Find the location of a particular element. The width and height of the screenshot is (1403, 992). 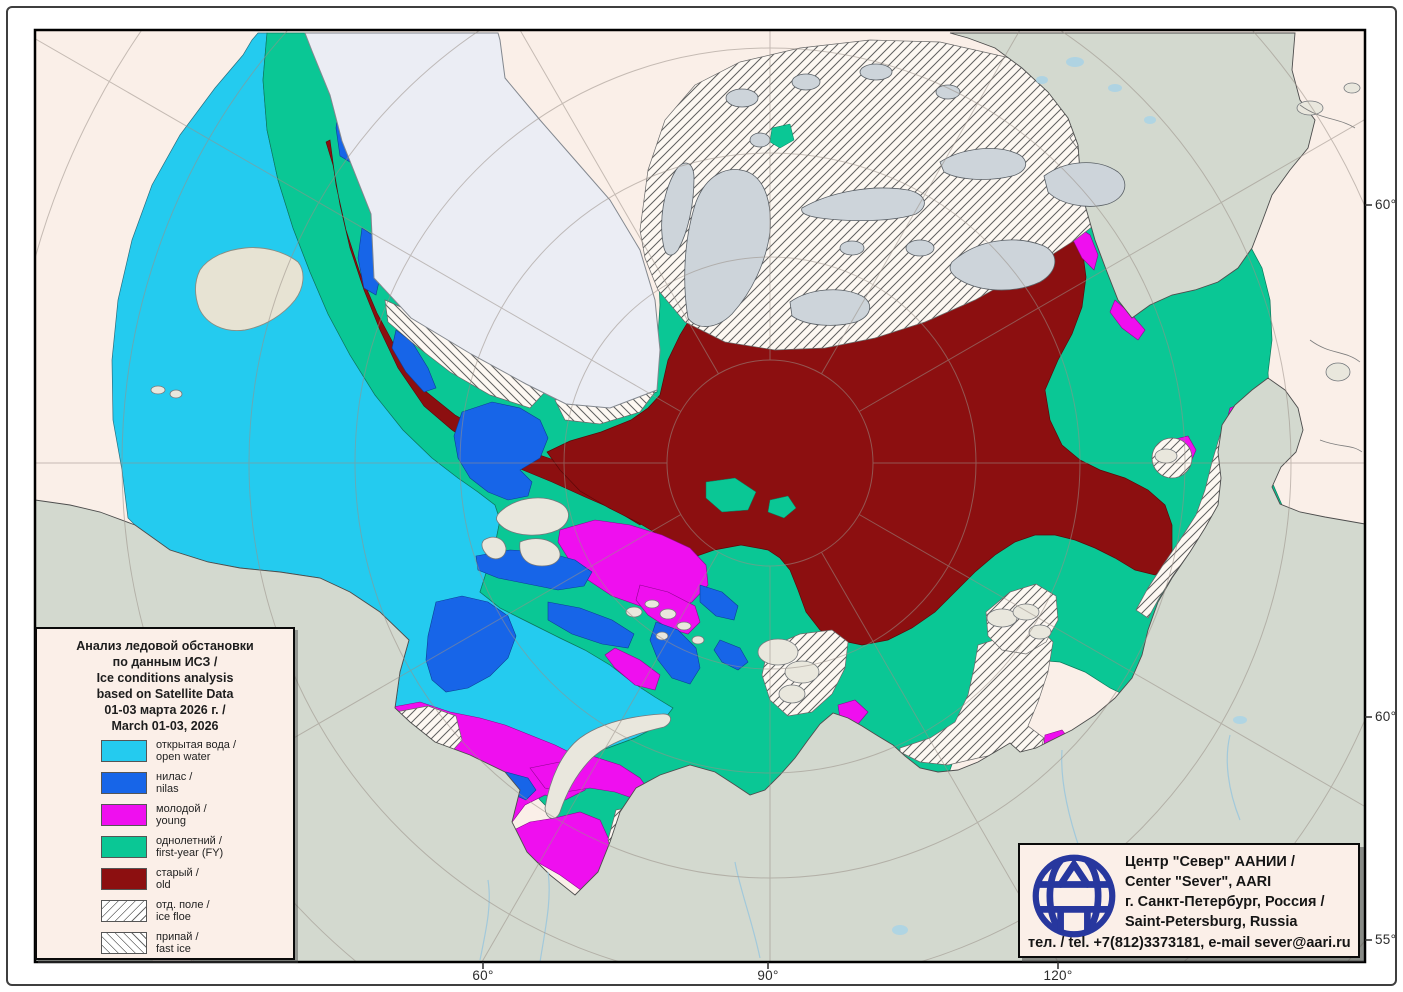

longitude-label: 120° is located at coordinates (1058, 975).